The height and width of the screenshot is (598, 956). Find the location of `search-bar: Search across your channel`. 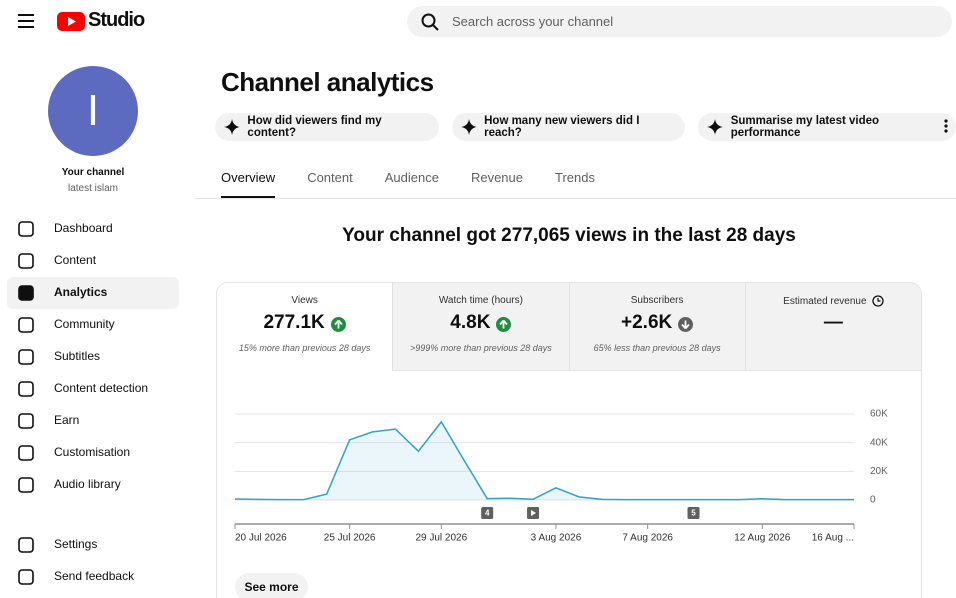

search-bar: Search across your channel is located at coordinates (679, 21).